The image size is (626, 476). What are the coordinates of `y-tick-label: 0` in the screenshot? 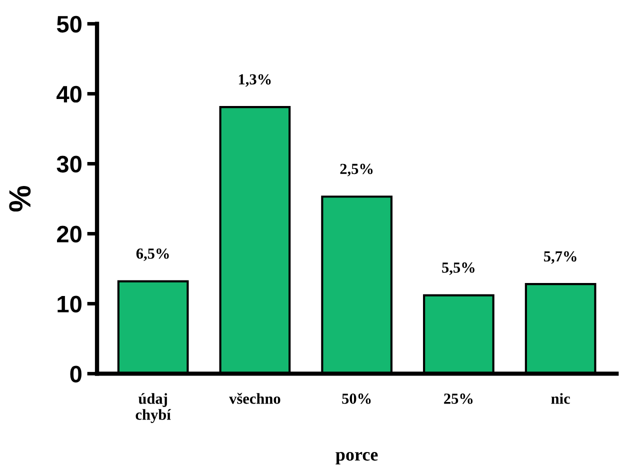 It's located at (76, 374).